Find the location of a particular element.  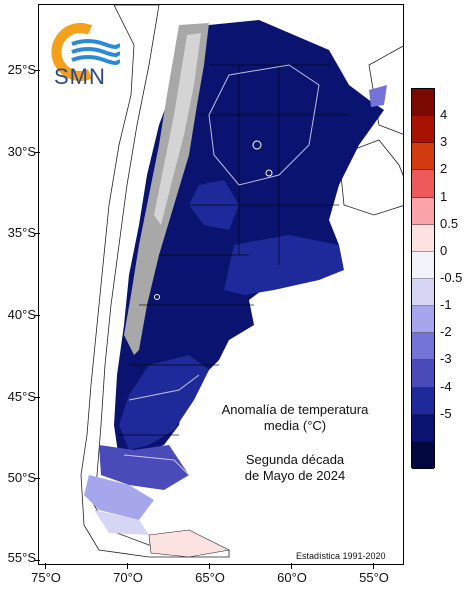

legend-label: 4 is located at coordinates (444, 115).